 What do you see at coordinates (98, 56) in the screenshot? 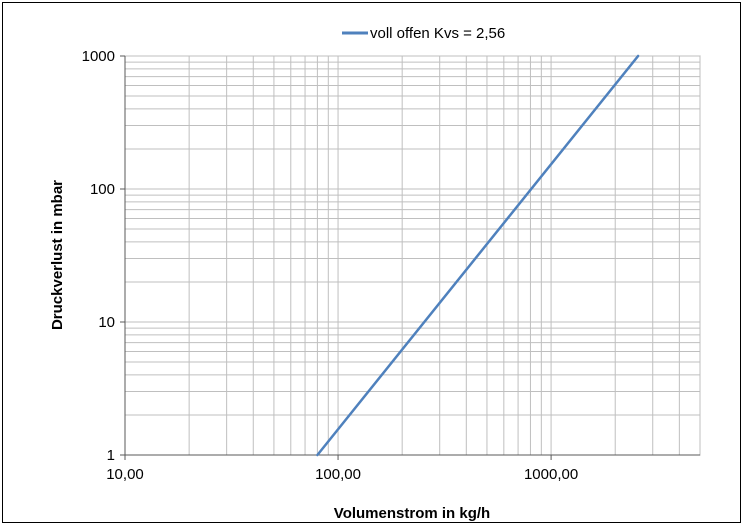
I see `y-tick-label: 1000` at bounding box center [98, 56].